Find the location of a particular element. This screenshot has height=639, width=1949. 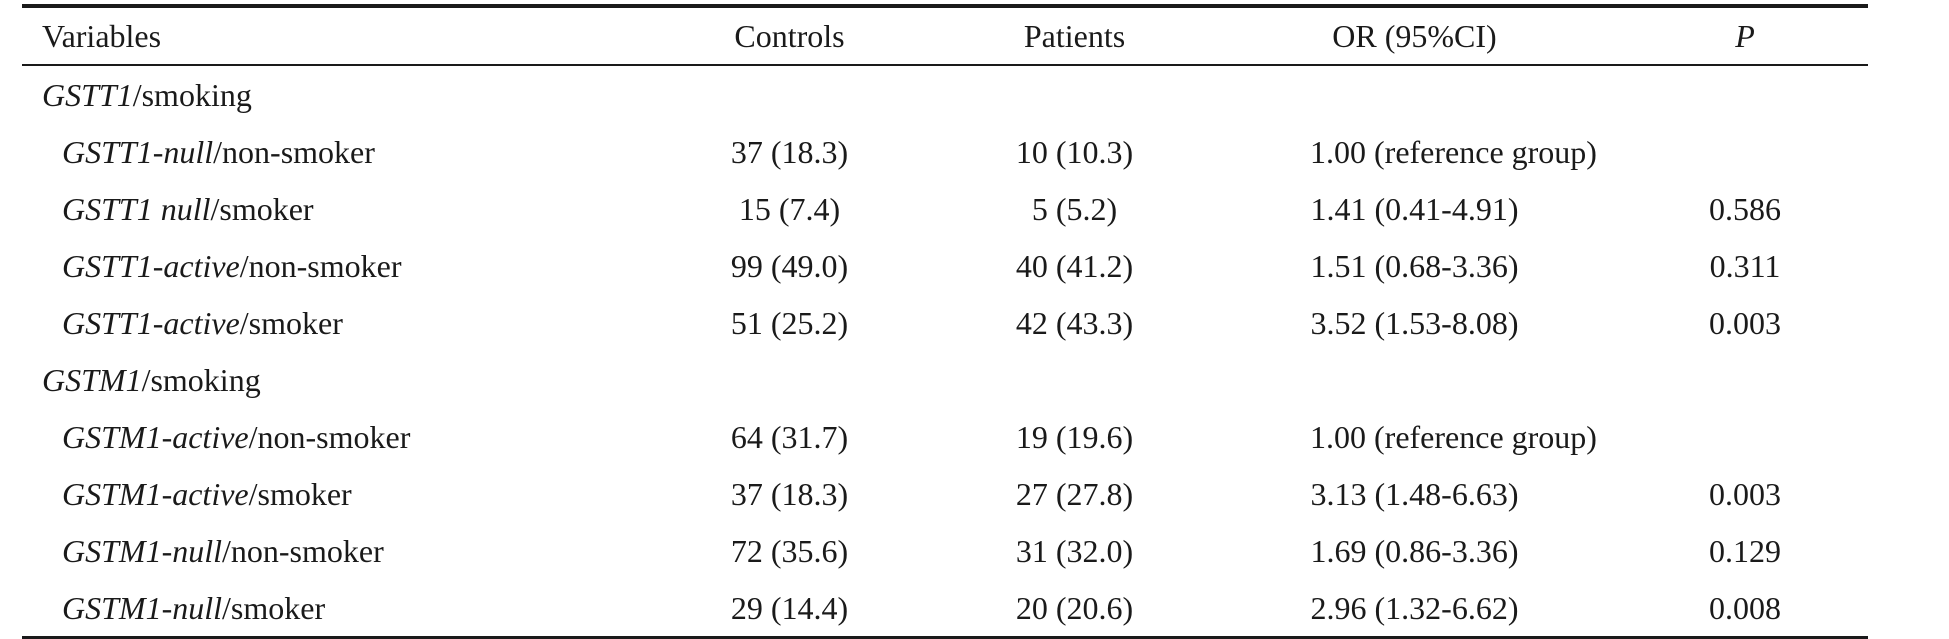

or-cell: 1.41 (0.41-4.91) is located at coordinates (1414, 208).